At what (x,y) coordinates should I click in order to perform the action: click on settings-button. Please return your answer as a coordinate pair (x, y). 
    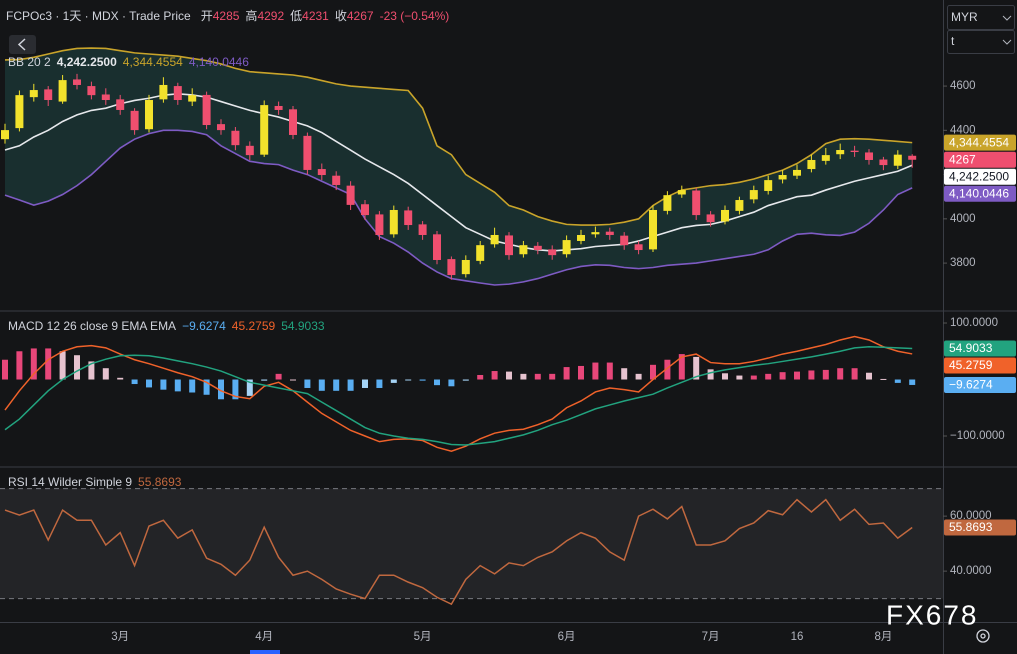
    Looking at the image, I should click on (983, 636).